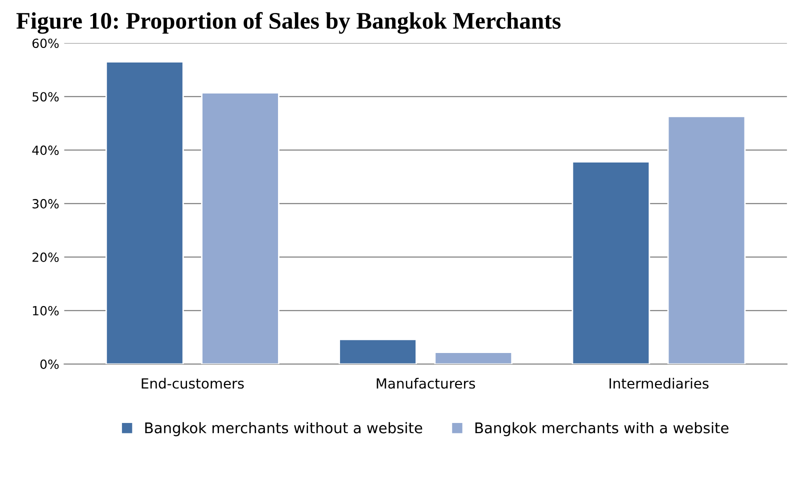 This screenshot has height=479, width=803. Describe the element at coordinates (49, 364) in the screenshot. I see `y-tick-label: 0%` at that location.